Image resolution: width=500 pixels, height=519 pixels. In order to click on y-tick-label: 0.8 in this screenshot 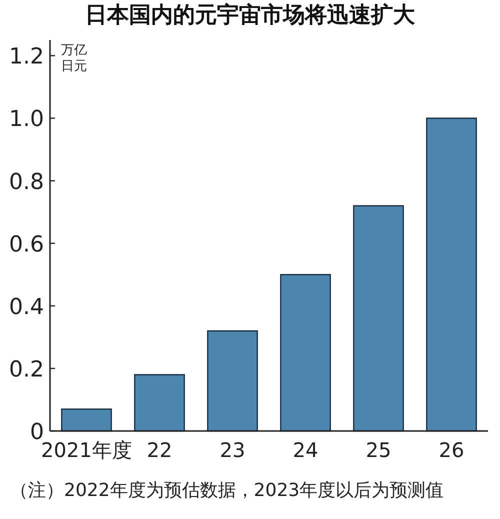, I will do `click(26, 182)`.